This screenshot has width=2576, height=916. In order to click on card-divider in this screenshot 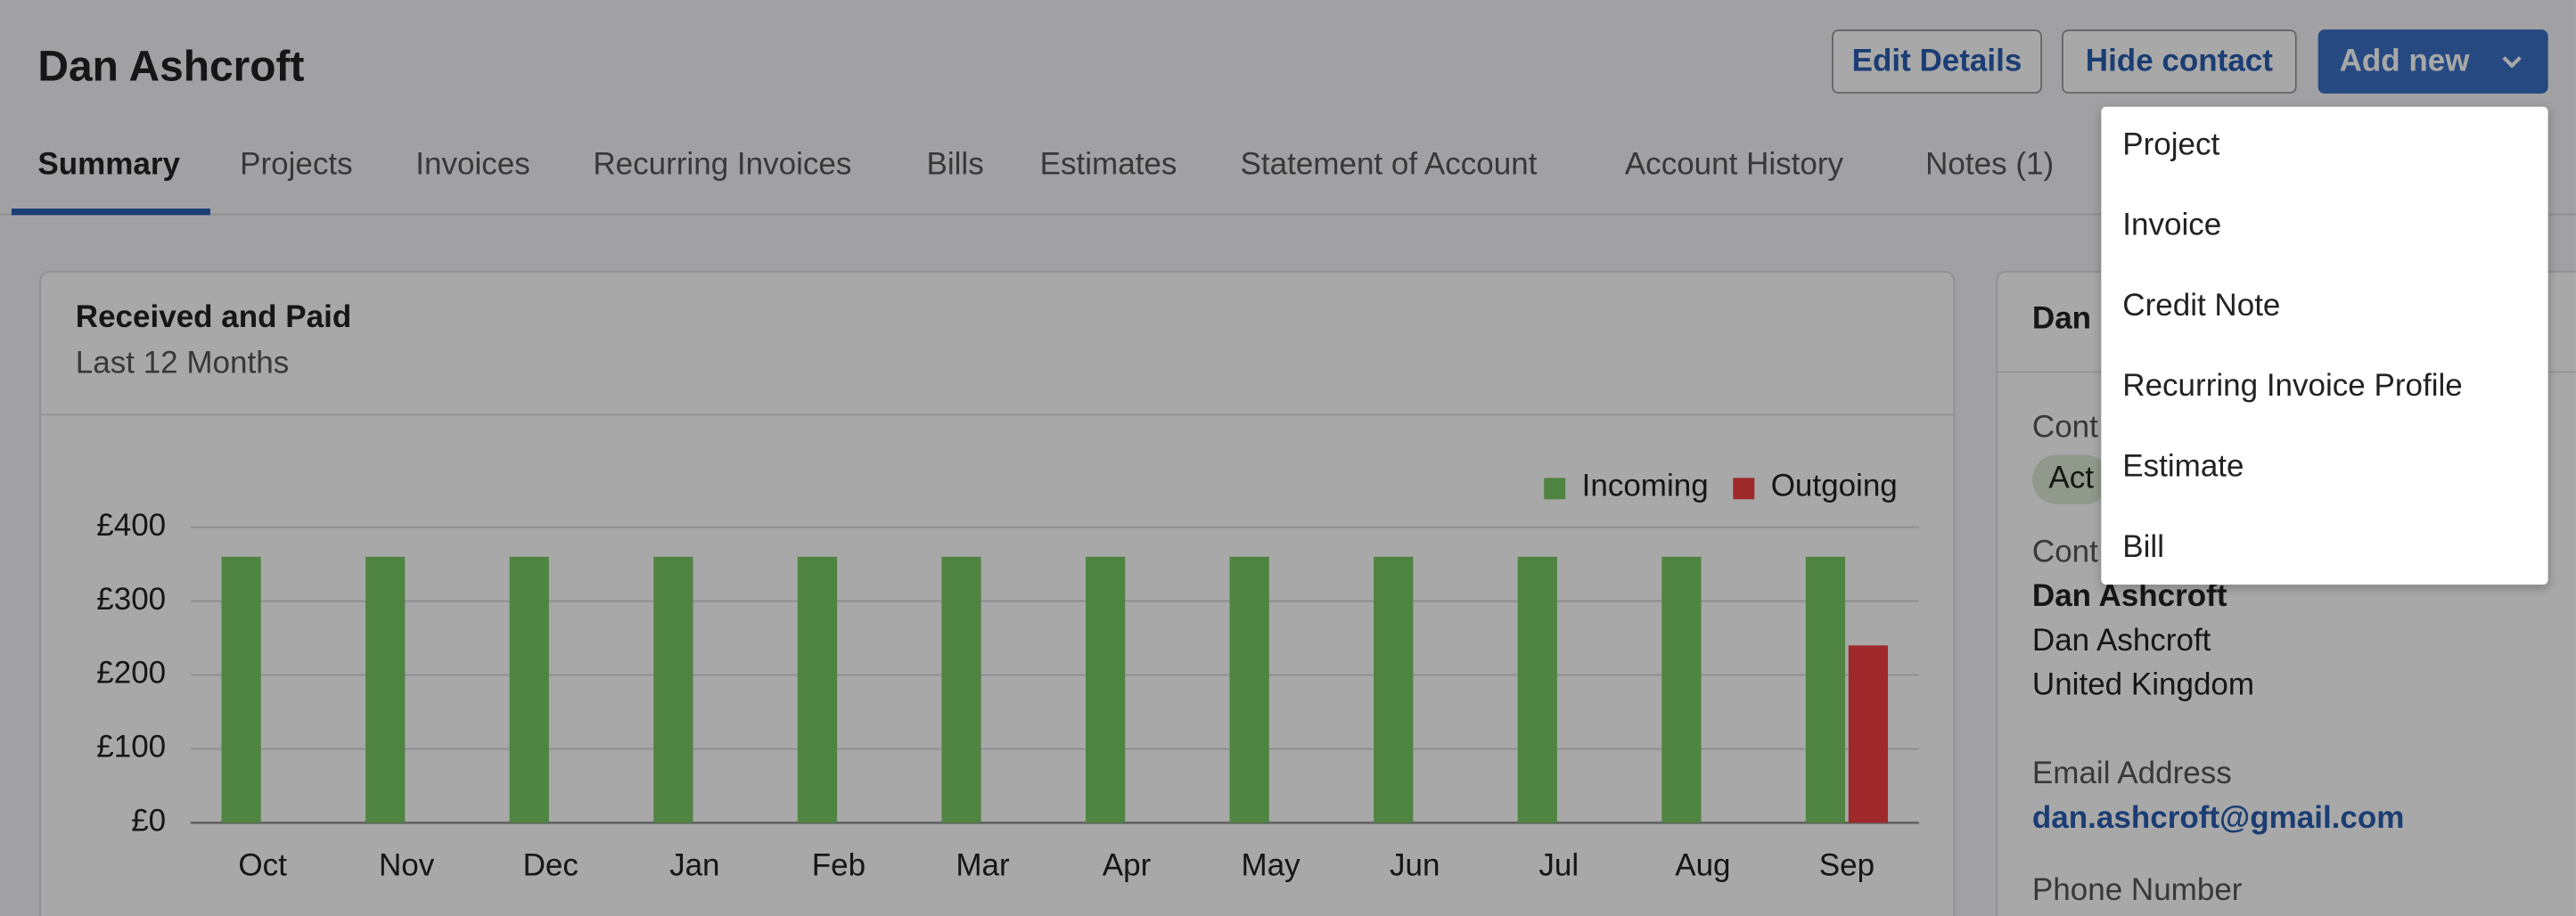, I will do `click(997, 415)`.